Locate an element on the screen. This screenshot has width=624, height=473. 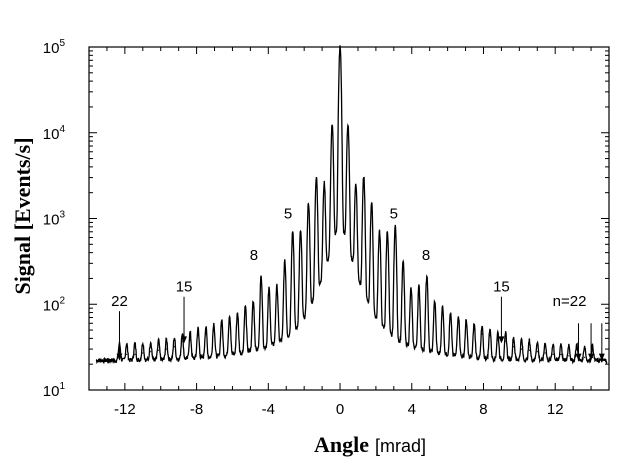
x-tick-label: -4 is located at coordinates (268, 409).